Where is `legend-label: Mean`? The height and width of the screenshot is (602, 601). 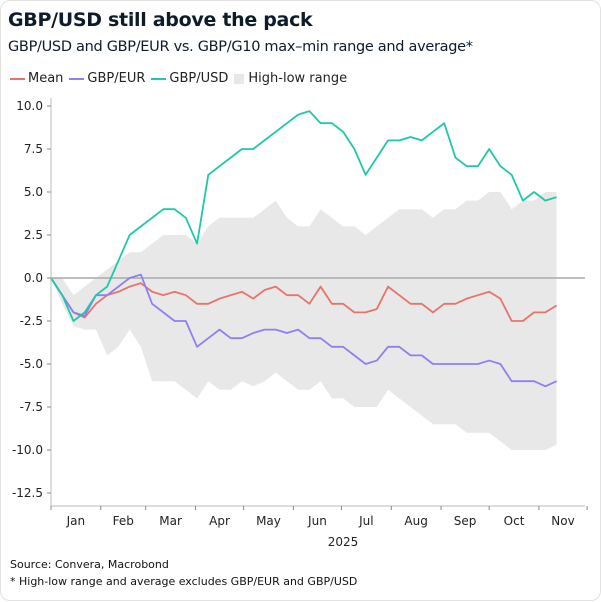
legend-label: Mean is located at coordinates (46, 78).